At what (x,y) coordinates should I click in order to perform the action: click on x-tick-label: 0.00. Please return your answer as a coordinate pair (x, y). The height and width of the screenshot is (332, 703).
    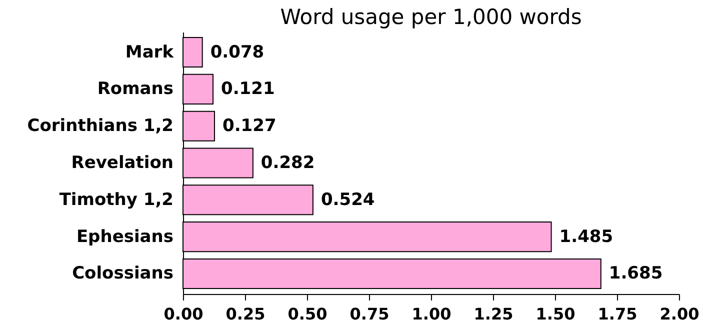
    Looking at the image, I should click on (184, 314).